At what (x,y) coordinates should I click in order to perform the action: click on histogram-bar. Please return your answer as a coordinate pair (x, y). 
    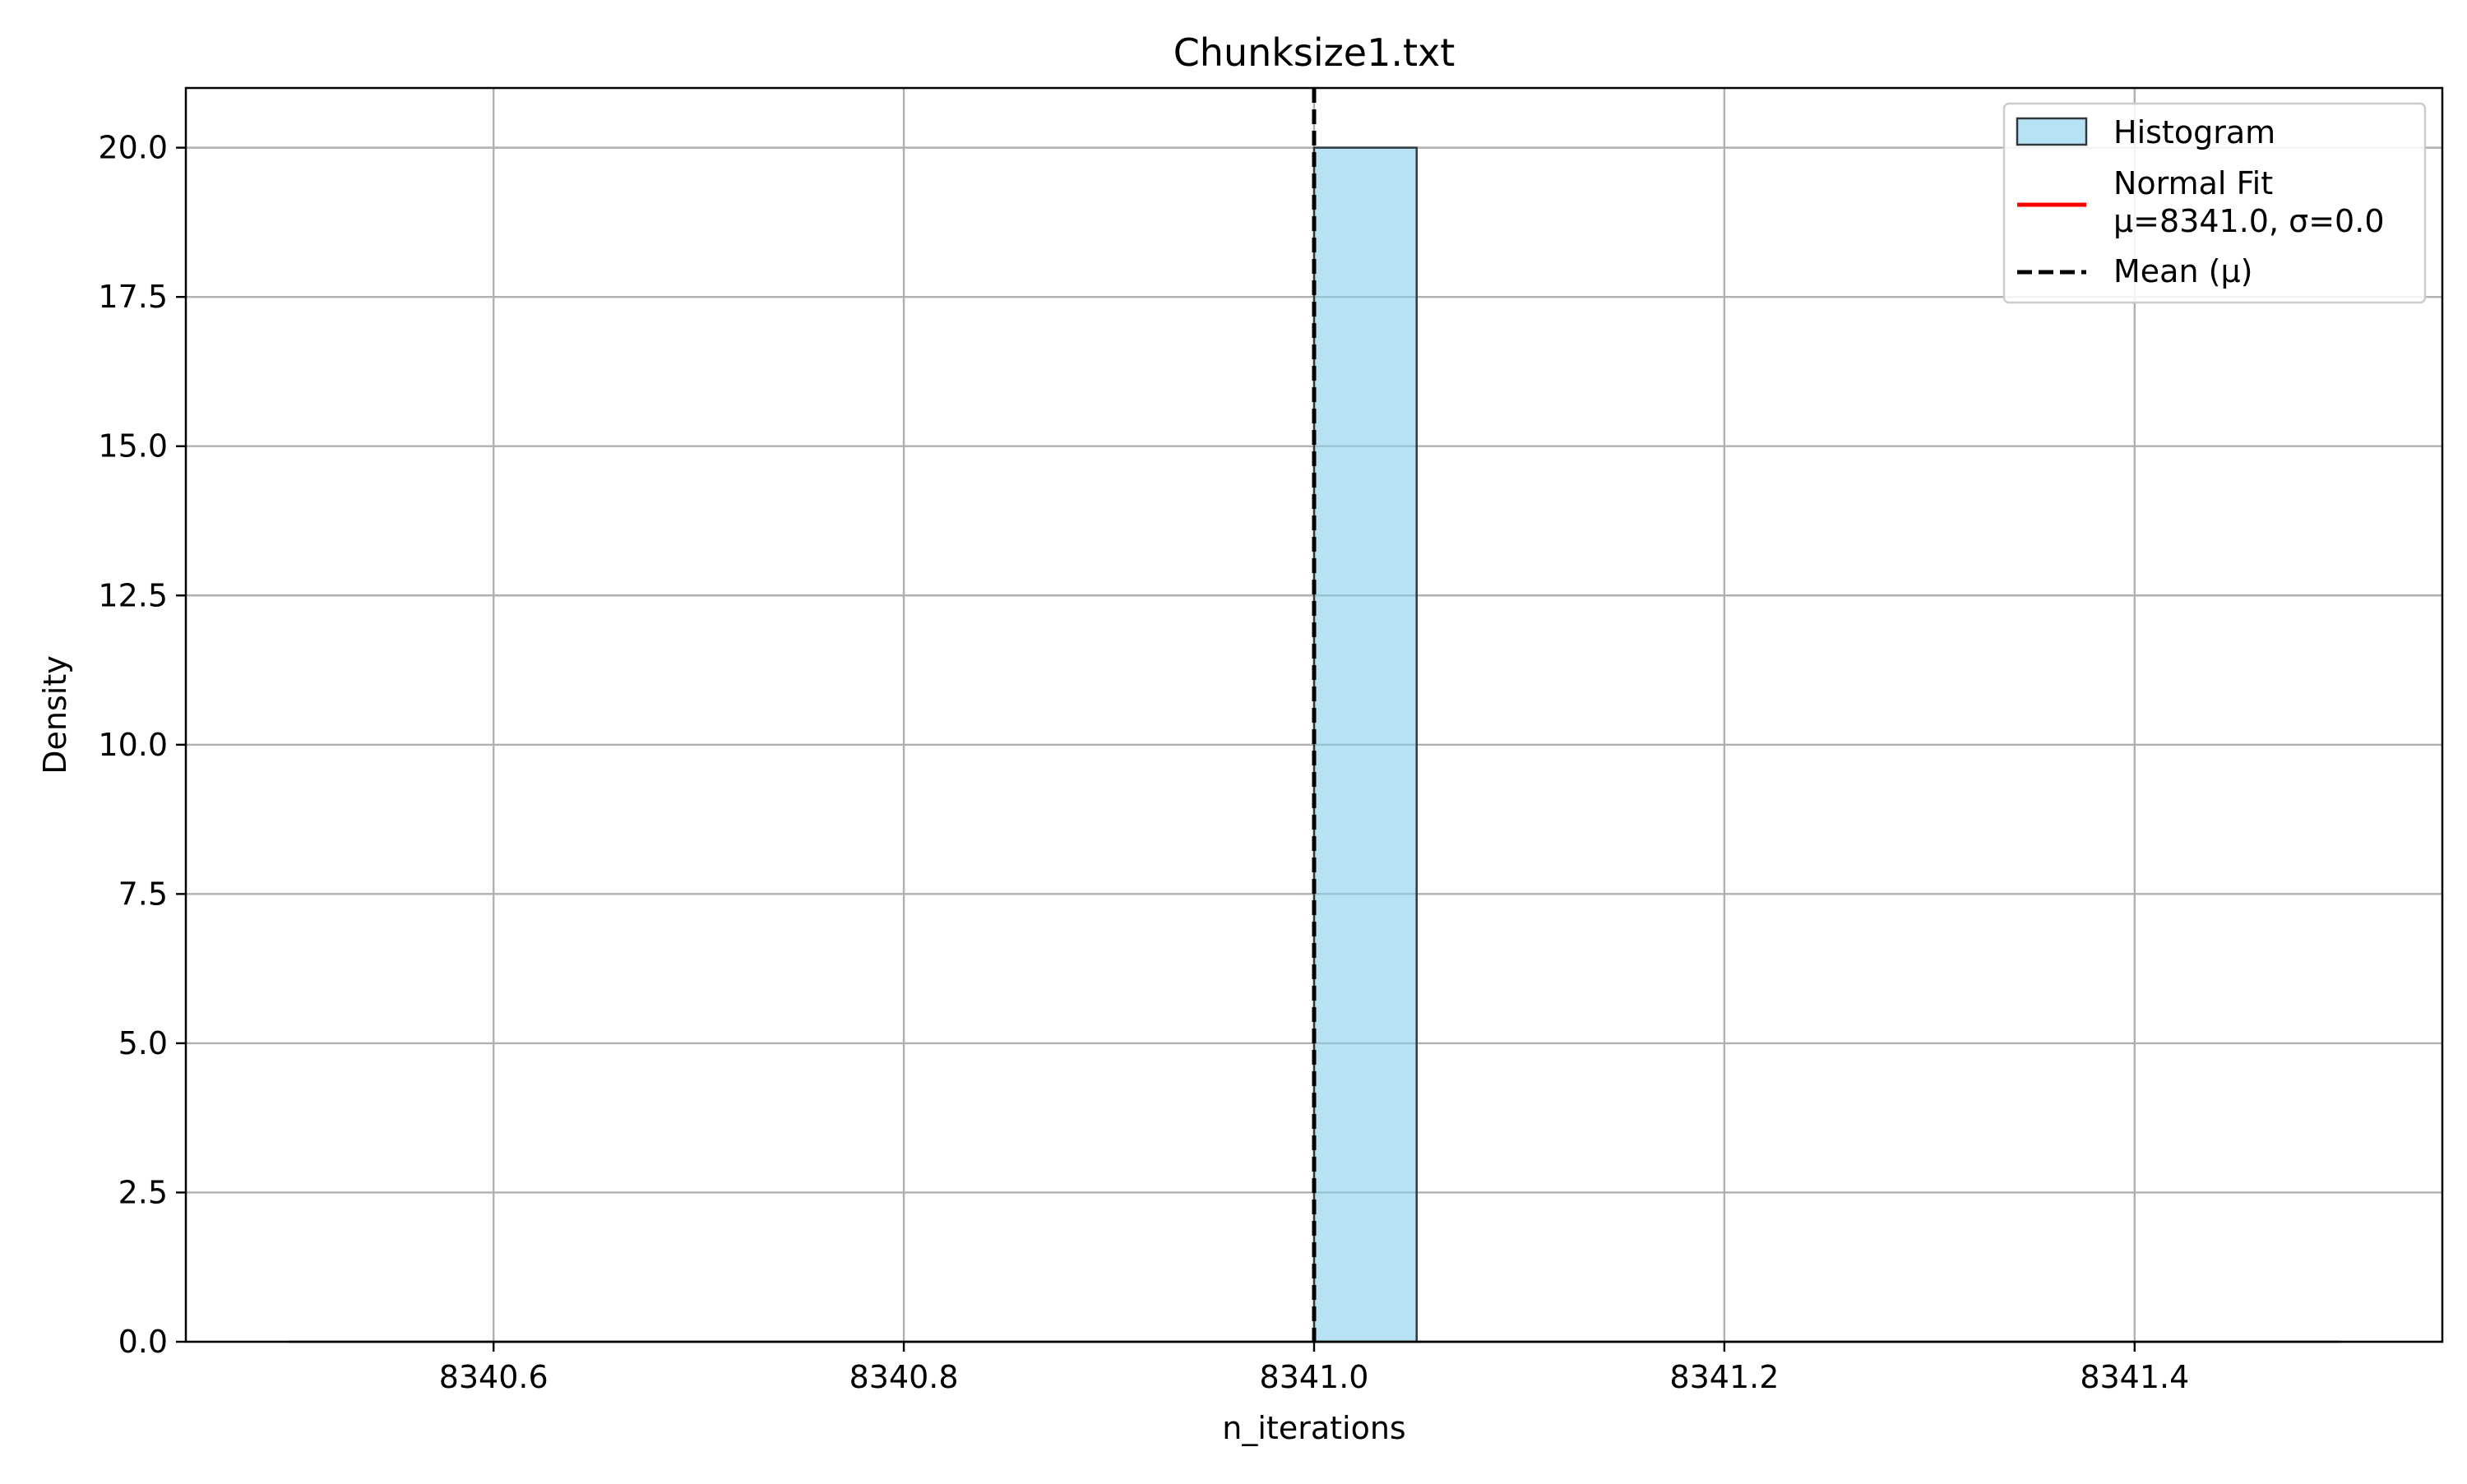
    Looking at the image, I should click on (1365, 745).